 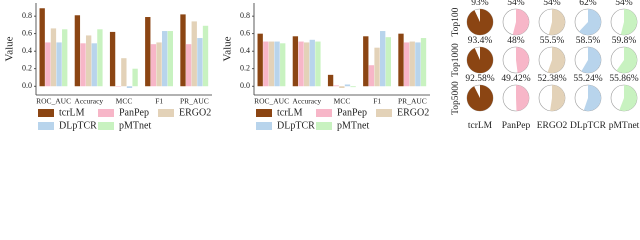 What do you see at coordinates (624, 41) in the screenshot?
I see `pie-label: 59.8%` at bounding box center [624, 41].